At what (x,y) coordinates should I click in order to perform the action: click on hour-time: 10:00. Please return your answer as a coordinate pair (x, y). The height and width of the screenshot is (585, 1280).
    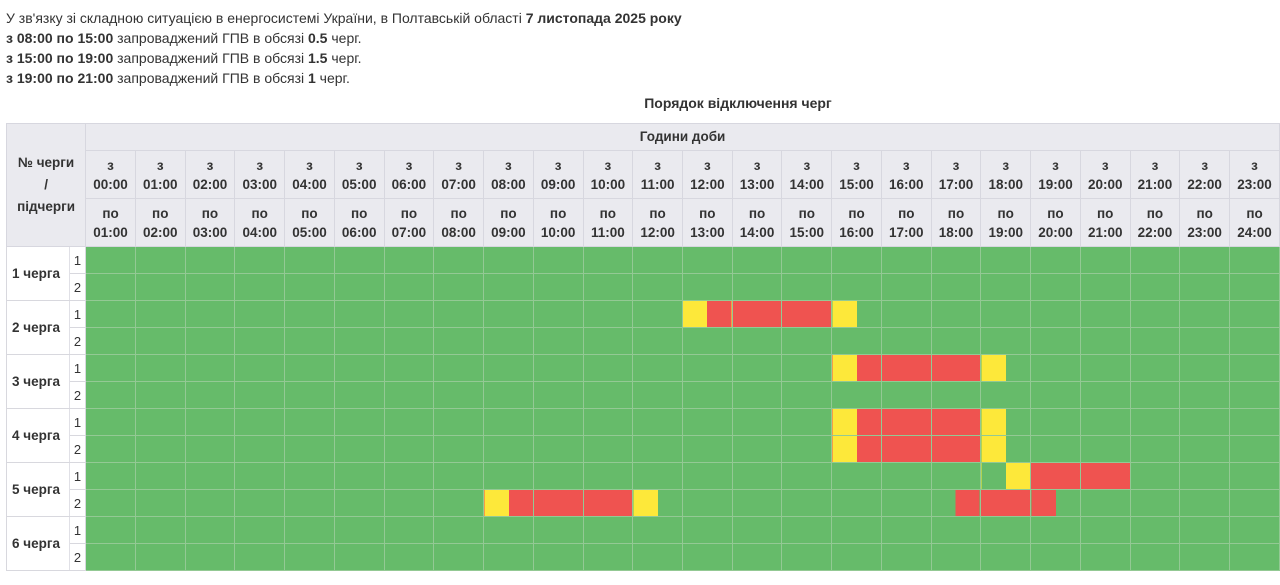
    Looking at the image, I should click on (608, 184).